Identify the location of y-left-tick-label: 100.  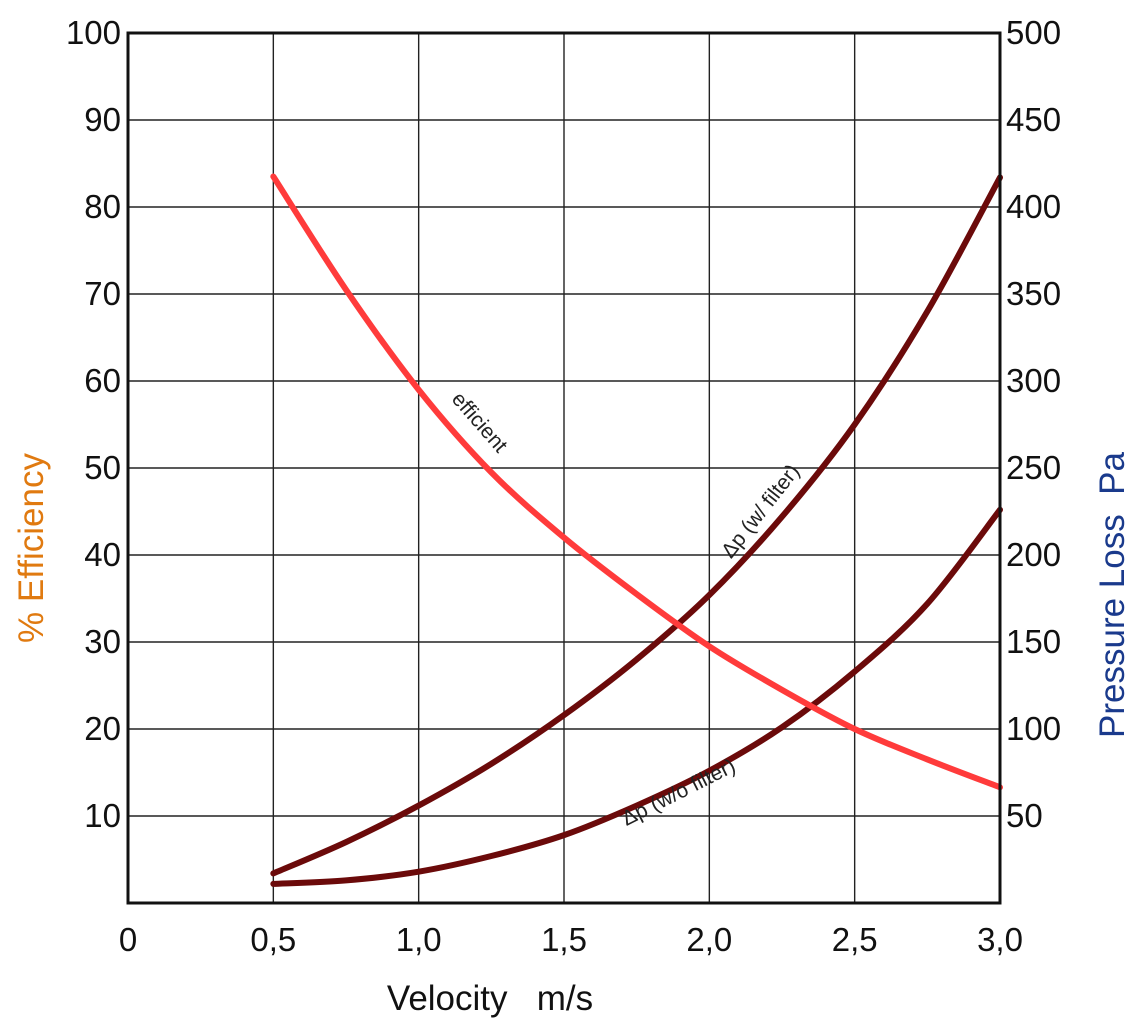
(93, 32).